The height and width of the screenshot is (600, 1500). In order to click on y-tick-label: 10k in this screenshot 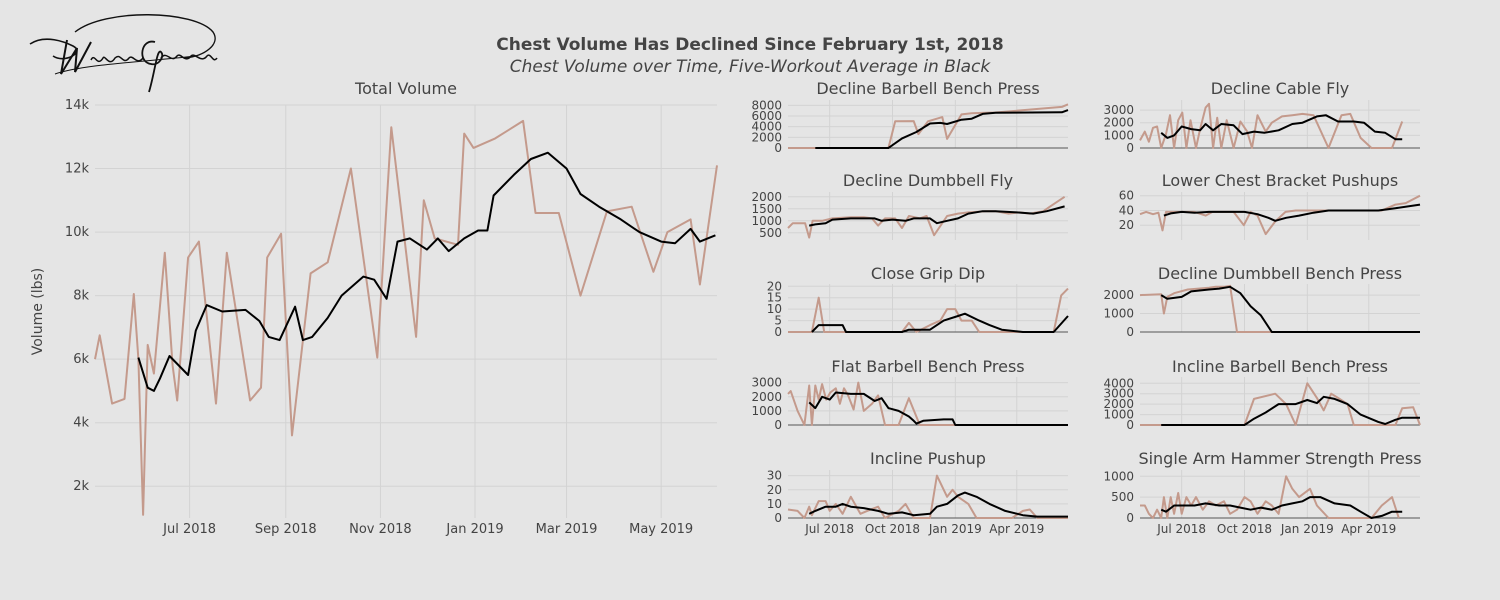, I will do `click(77, 232)`.